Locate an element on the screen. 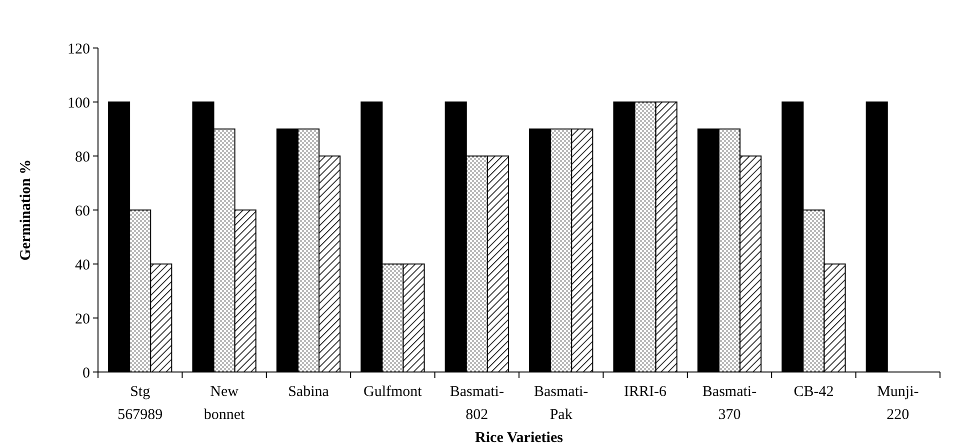 The width and height of the screenshot is (979, 445). y-tick-label: 80 is located at coordinates (82, 157).